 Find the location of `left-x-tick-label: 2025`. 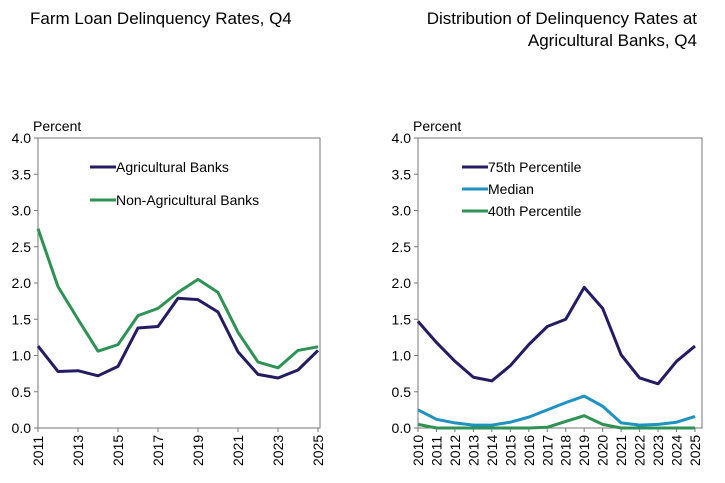

left-x-tick-label: 2025 is located at coordinates (318, 450).